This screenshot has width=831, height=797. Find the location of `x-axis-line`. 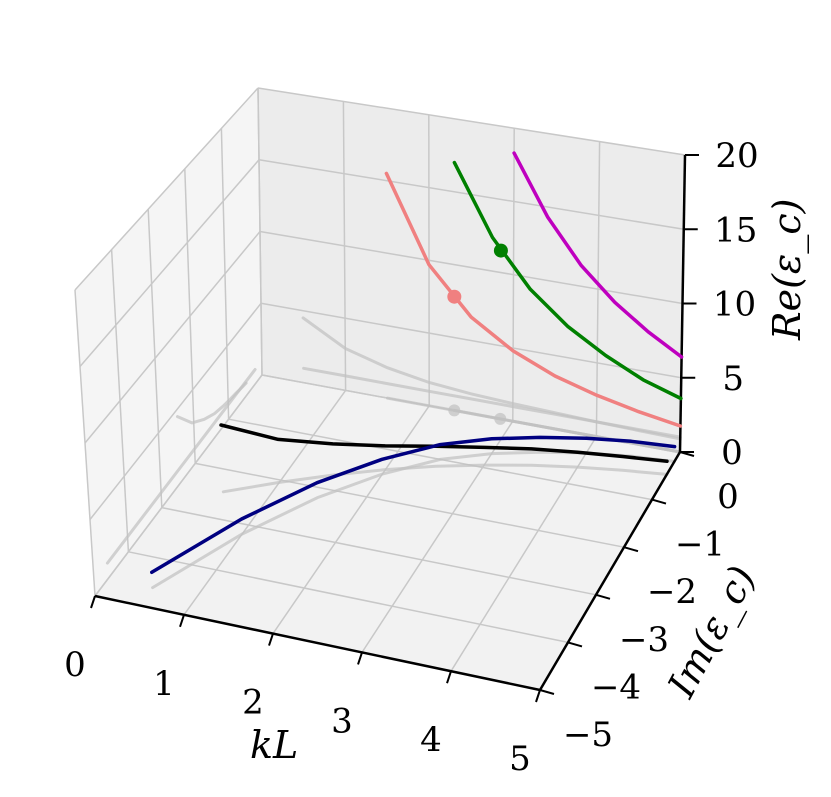

x-axis-line is located at coordinates (317, 643).